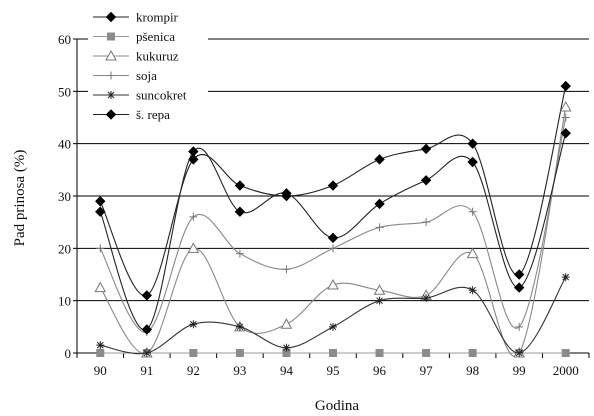  Describe the element at coordinates (155, 36) in the screenshot. I see `legend-label: pšenica` at that location.